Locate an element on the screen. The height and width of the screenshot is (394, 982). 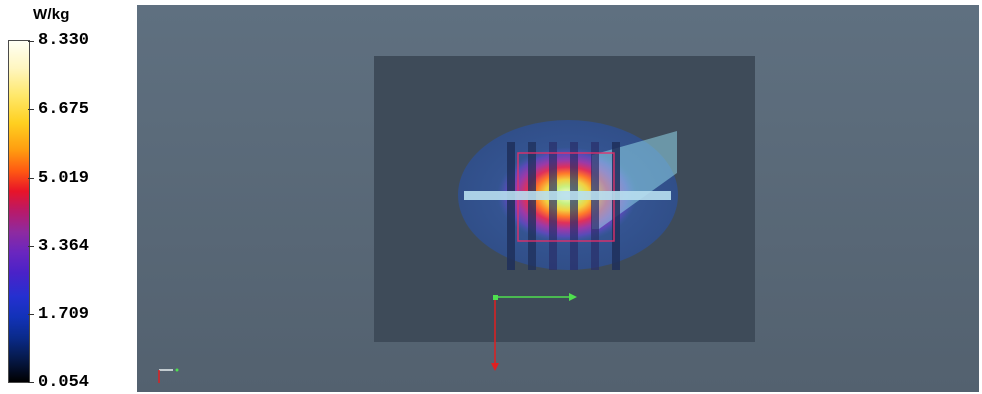
color-scale-bar is located at coordinates (19, 211).